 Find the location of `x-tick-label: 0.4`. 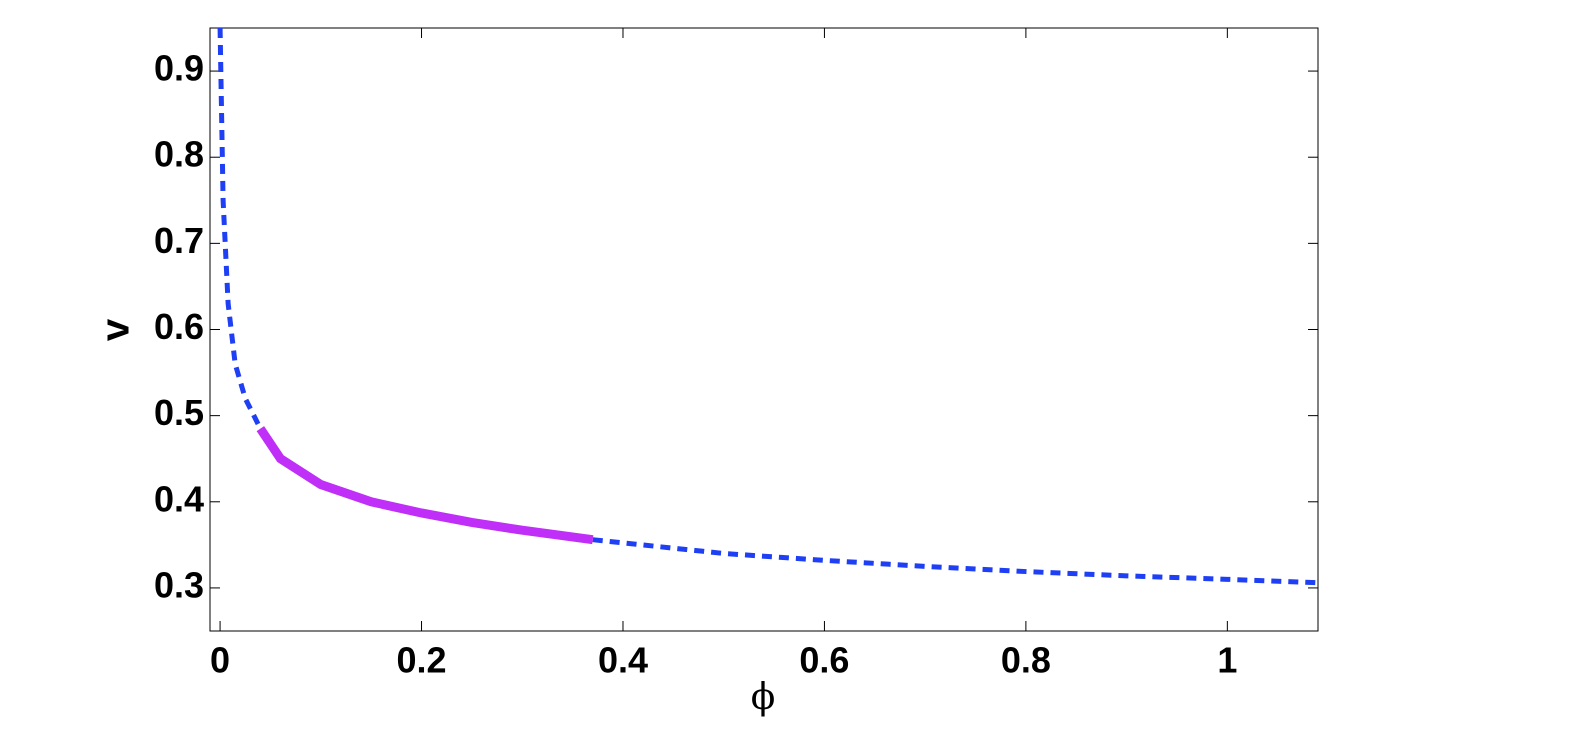

x-tick-label: 0.4 is located at coordinates (623, 660).